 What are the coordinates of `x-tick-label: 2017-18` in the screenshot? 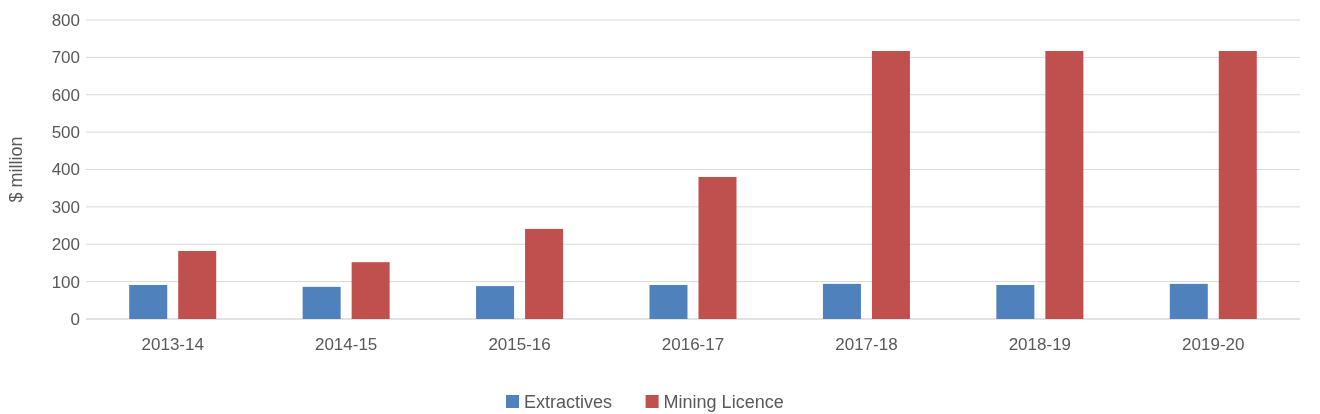 It's located at (866, 344).